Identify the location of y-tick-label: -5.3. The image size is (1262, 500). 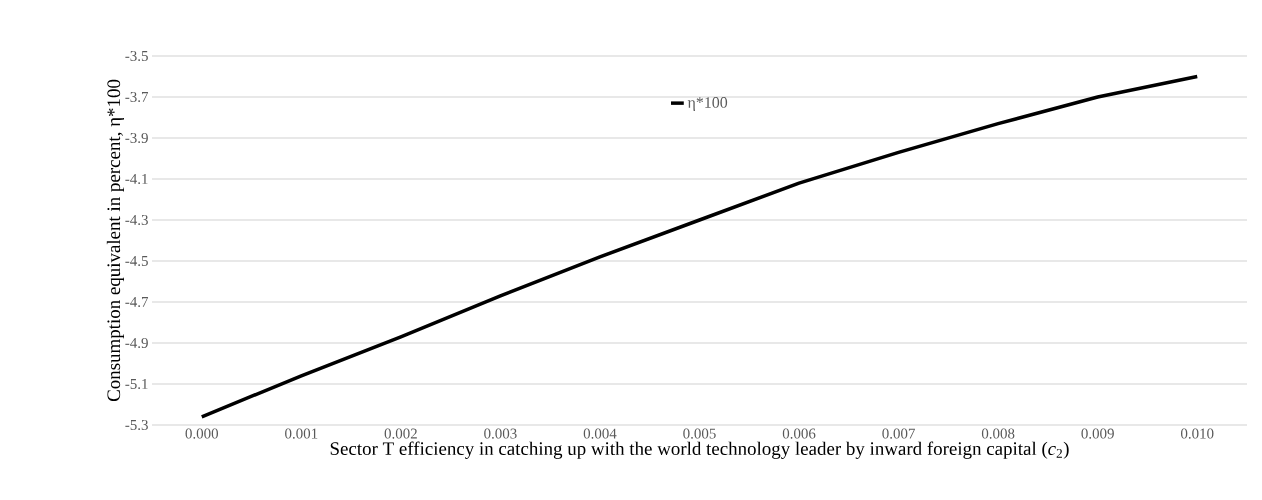
(136, 425).